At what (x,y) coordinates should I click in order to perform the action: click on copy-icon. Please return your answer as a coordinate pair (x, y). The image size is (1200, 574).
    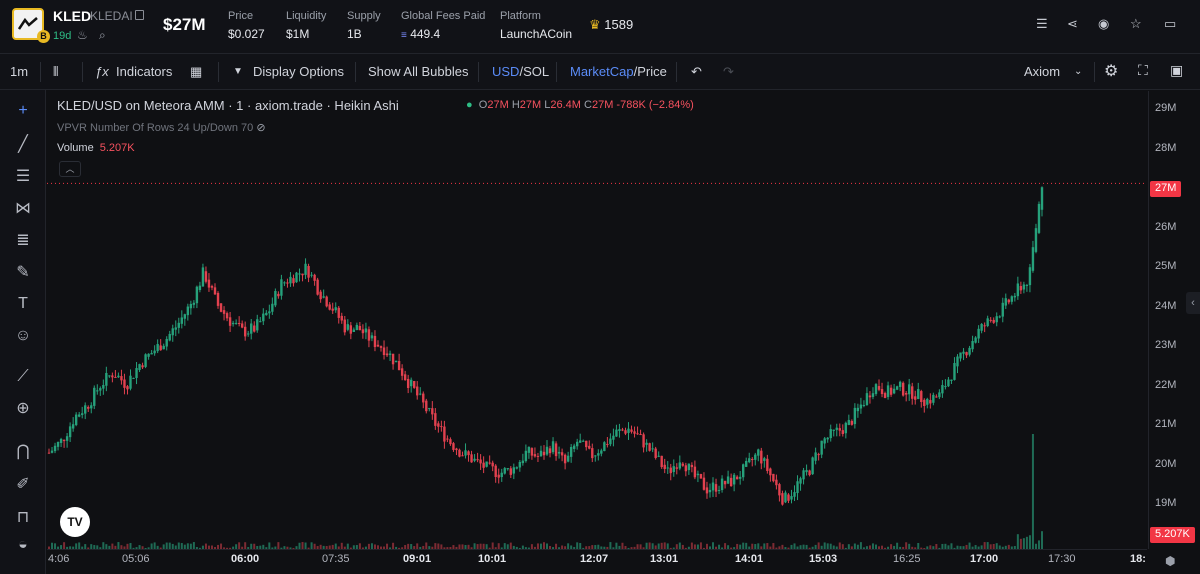
    Looking at the image, I should click on (139, 15).